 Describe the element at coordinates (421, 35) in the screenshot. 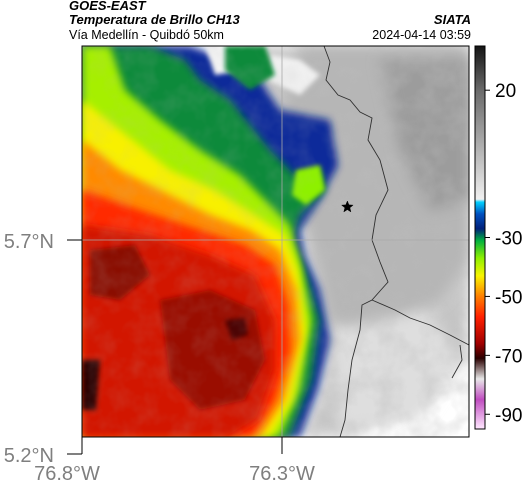

I see `timestamp-label: 2024-04-14 03:59` at that location.